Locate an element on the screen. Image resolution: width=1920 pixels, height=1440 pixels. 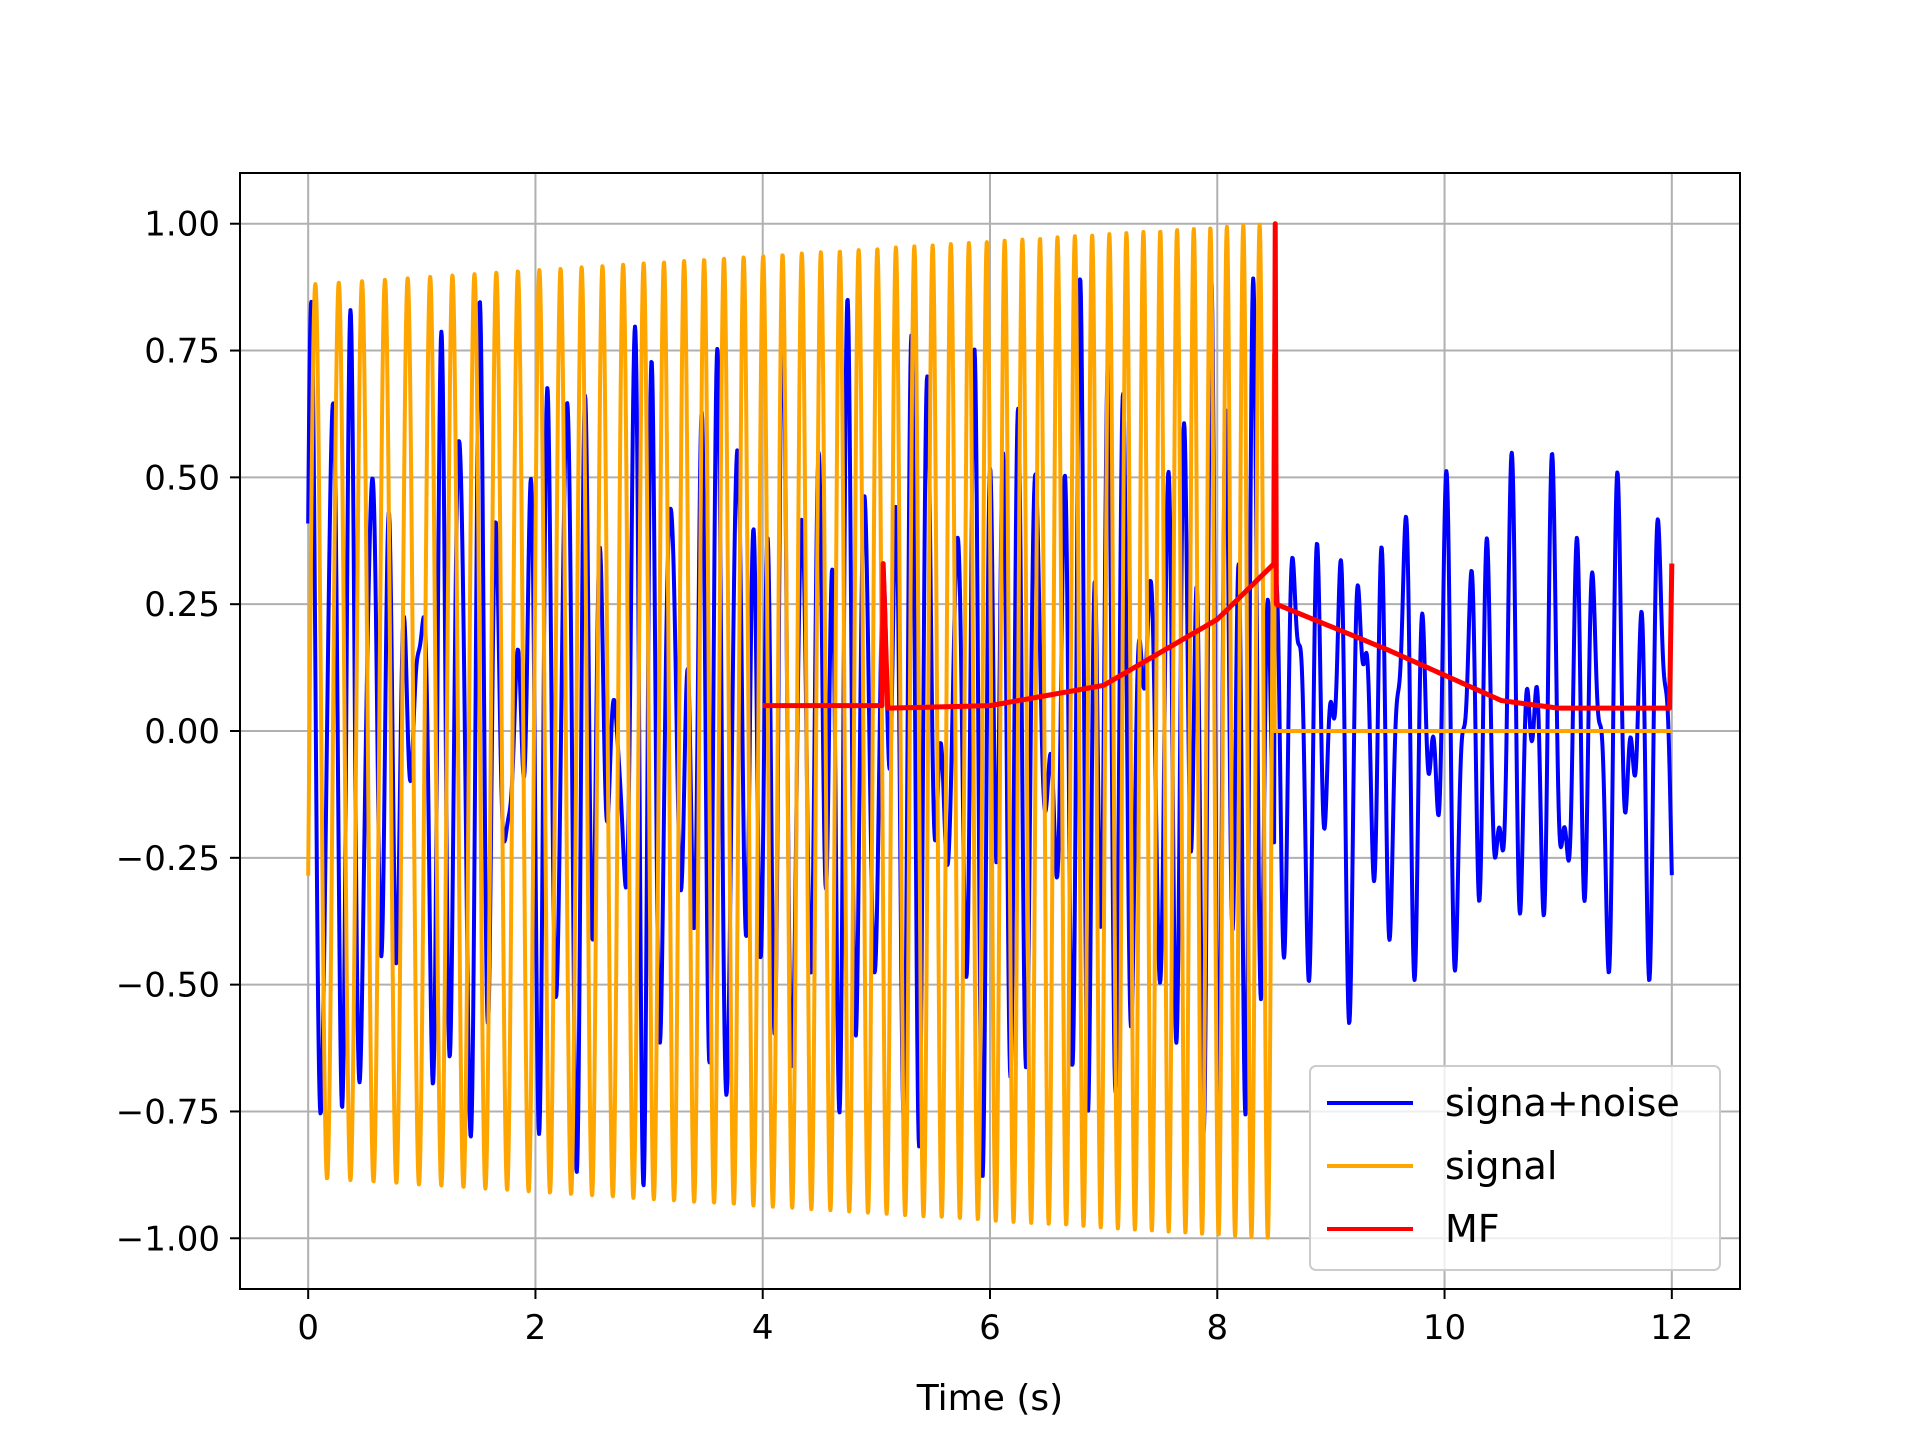
y-tick-label: 0.25 is located at coordinates (182, 605).